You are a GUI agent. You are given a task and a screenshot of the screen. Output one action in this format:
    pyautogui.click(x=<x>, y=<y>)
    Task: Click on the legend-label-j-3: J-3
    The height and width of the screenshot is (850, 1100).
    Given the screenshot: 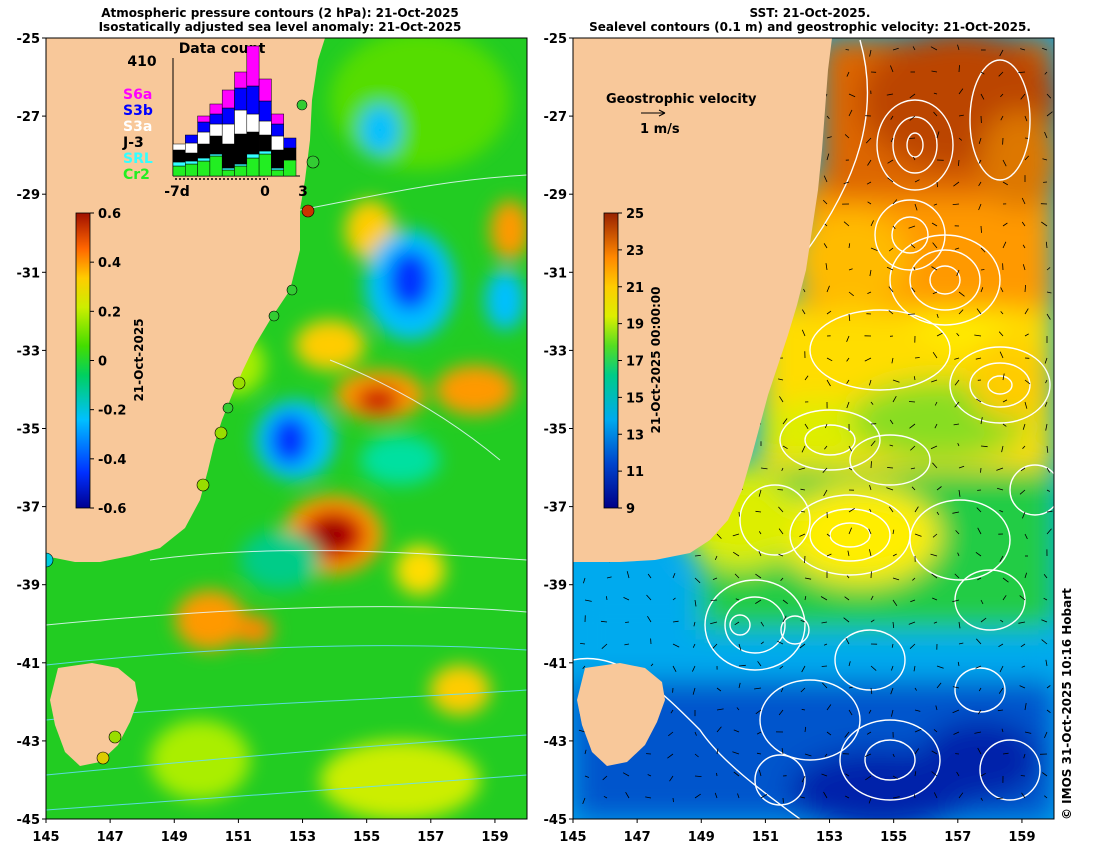 What is the action you would take?
    pyautogui.click(x=133, y=143)
    